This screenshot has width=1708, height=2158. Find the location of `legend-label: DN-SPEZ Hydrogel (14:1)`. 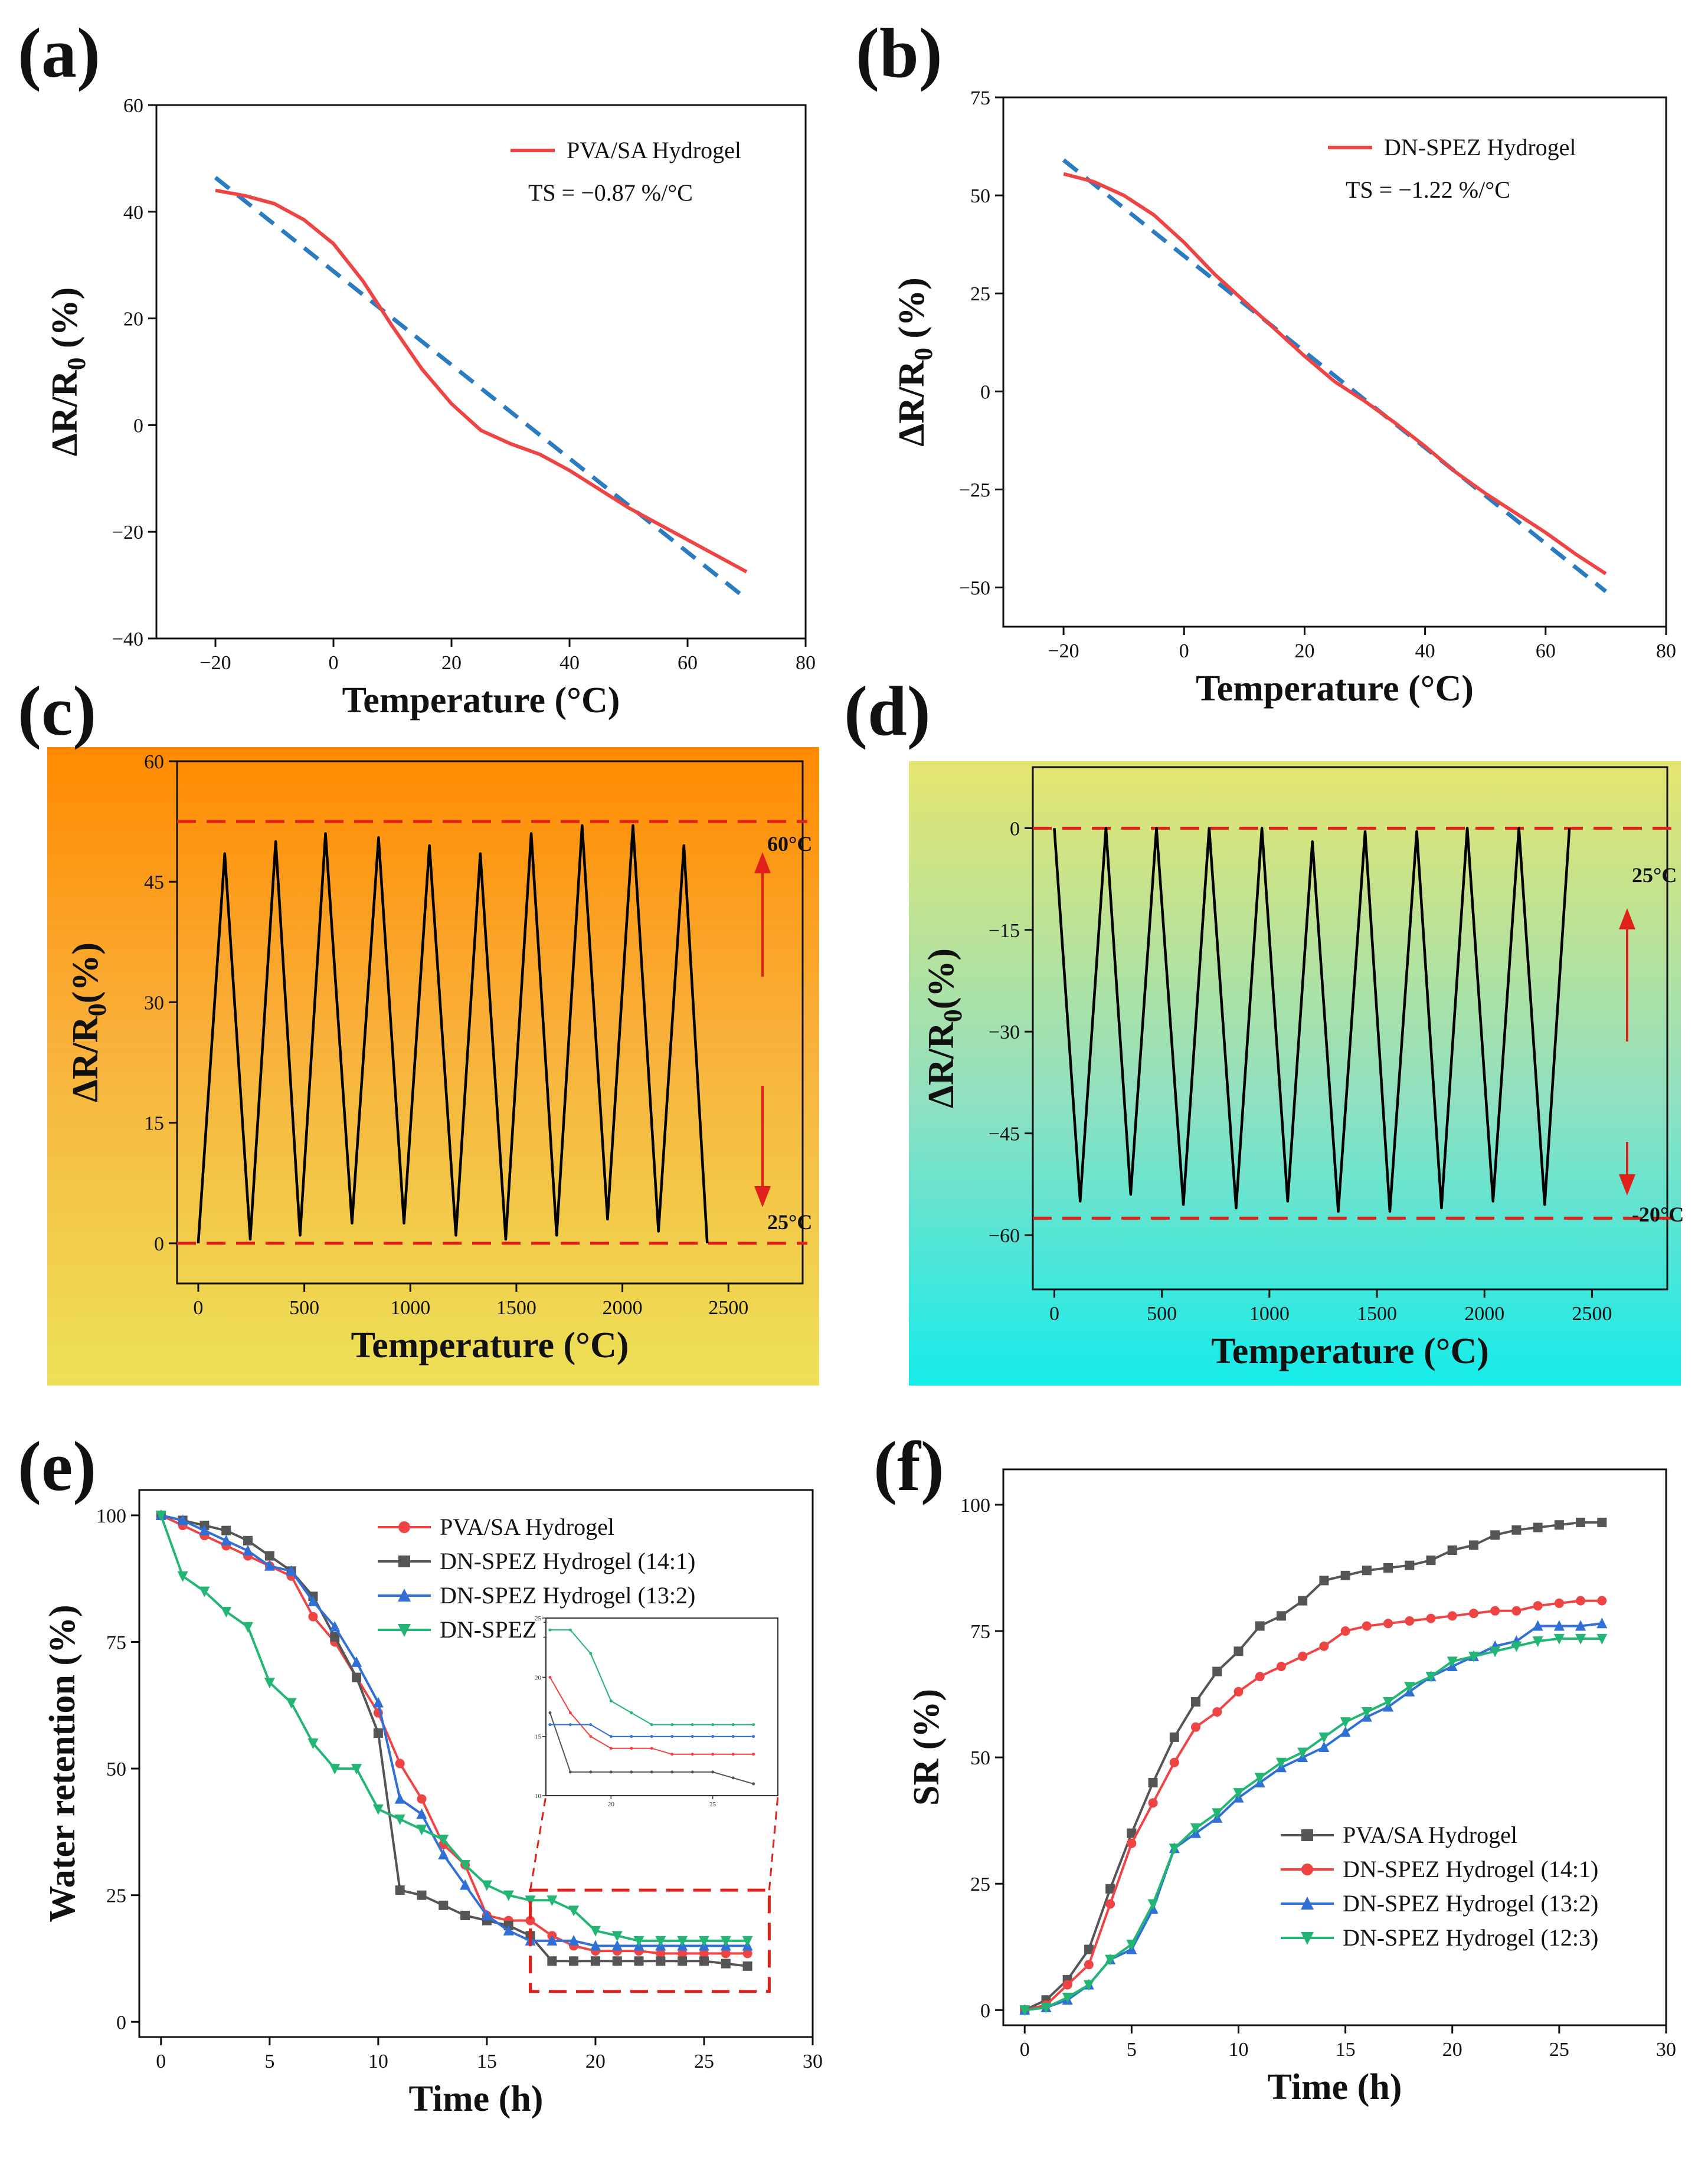

legend-label: DN-SPEZ Hydrogel (14:1) is located at coordinates (567, 1561).